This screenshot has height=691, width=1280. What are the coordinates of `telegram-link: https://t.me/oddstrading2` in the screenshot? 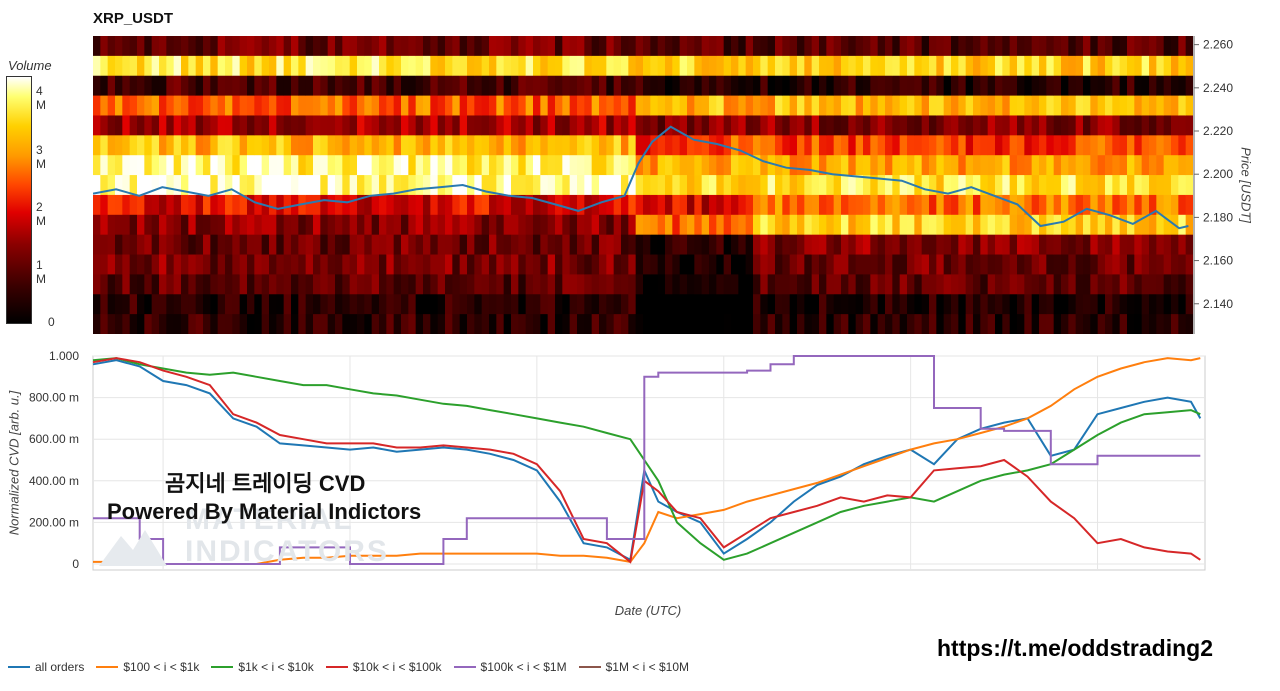 It's located at (1075, 648).